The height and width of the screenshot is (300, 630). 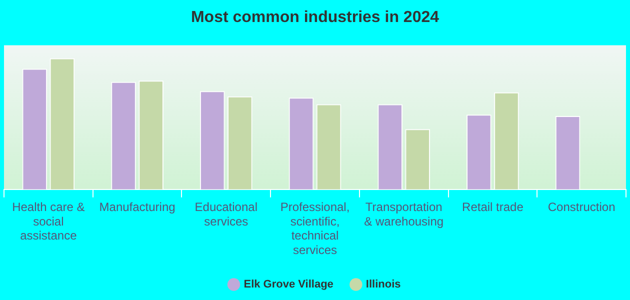 What do you see at coordinates (383, 284) in the screenshot?
I see `legend-label: Illinois` at bounding box center [383, 284].